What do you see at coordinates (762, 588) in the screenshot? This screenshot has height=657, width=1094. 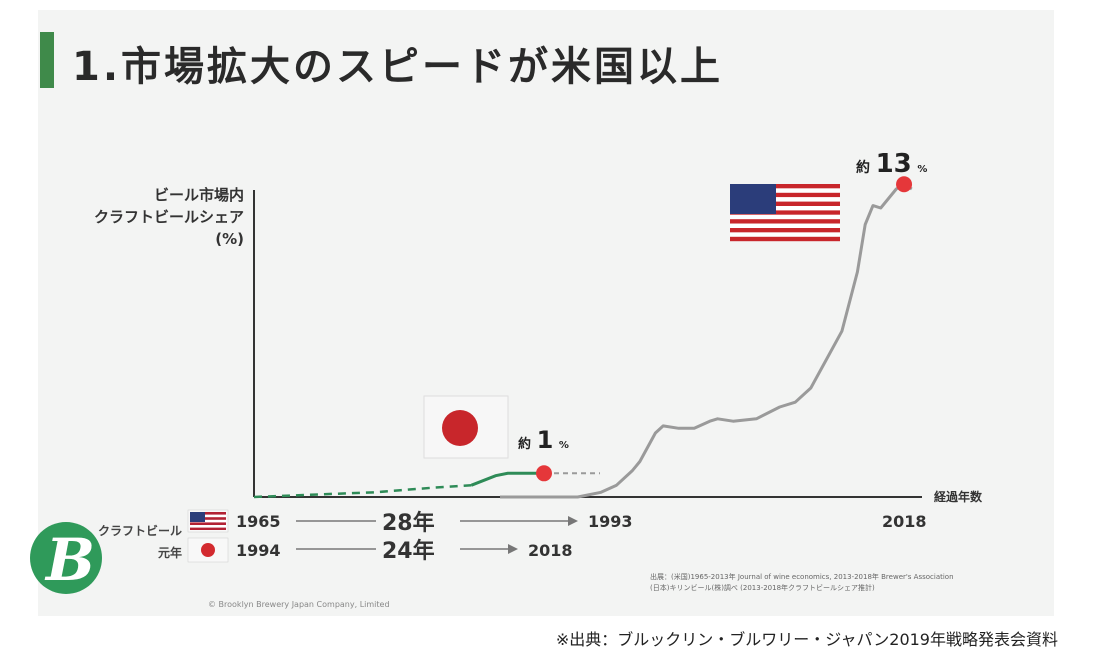 I see `source-note-line-2: (日本)キリンビール(株)調べ (2013-2018年クラフトビールシェア推計)` at bounding box center [762, 588].